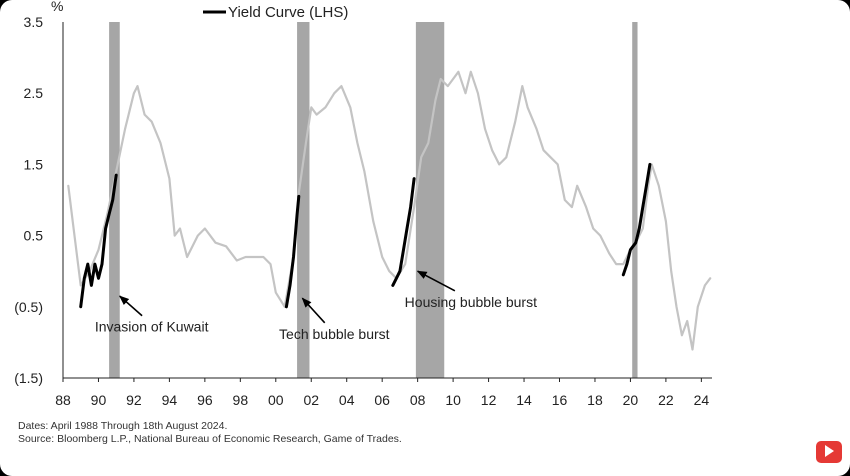 The width and height of the screenshot is (850, 476). Describe the element at coordinates (152, 327) in the screenshot. I see `annotation-label-0: Invasion of Kuwait` at that location.